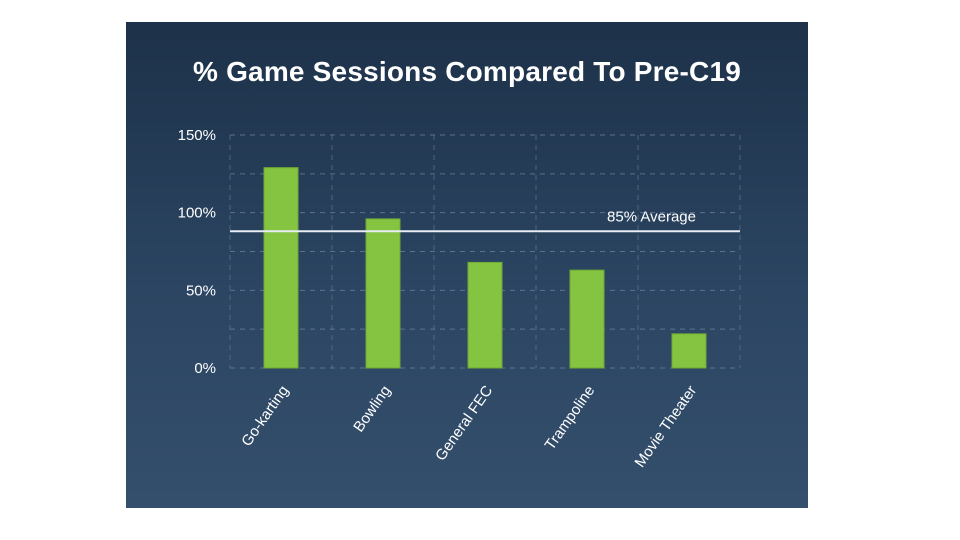  I want to click on x-category-label: Go-karting, so click(265, 416).